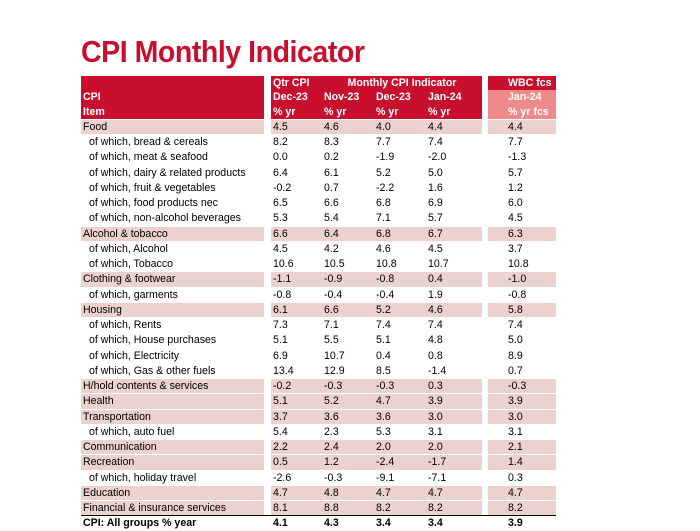  What do you see at coordinates (435, 294) in the screenshot?
I see `value-cell: 1.9` at bounding box center [435, 294].